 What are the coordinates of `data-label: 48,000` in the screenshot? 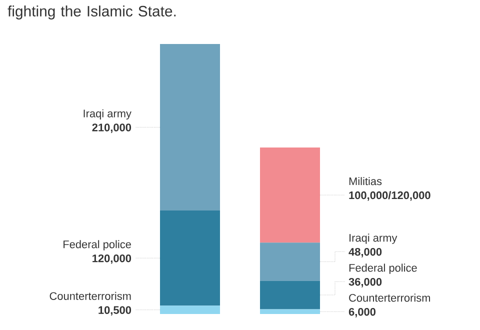 It's located at (365, 253).